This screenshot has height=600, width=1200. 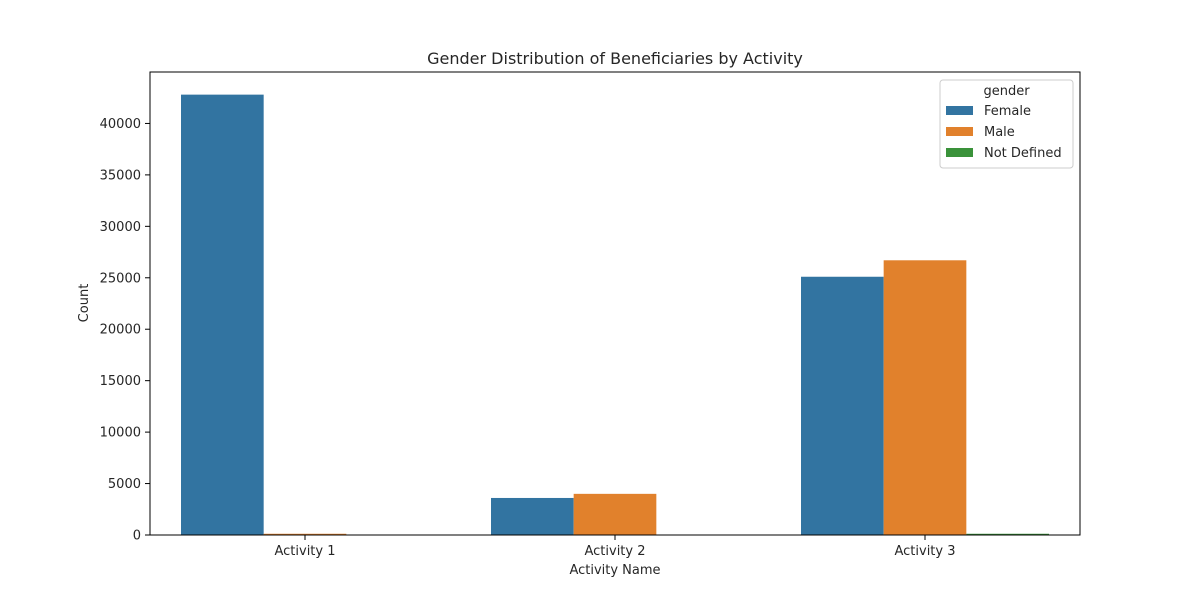 I want to click on legend-label: Not Defined, so click(x=1023, y=153).